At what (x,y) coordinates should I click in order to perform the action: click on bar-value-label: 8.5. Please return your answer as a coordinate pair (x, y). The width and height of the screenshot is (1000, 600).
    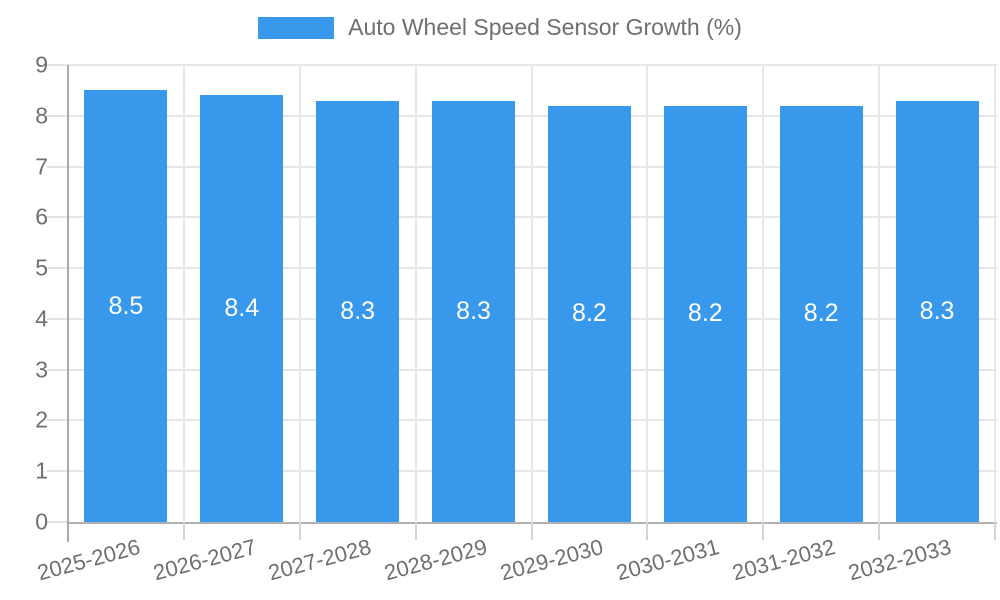
    Looking at the image, I should click on (126, 305).